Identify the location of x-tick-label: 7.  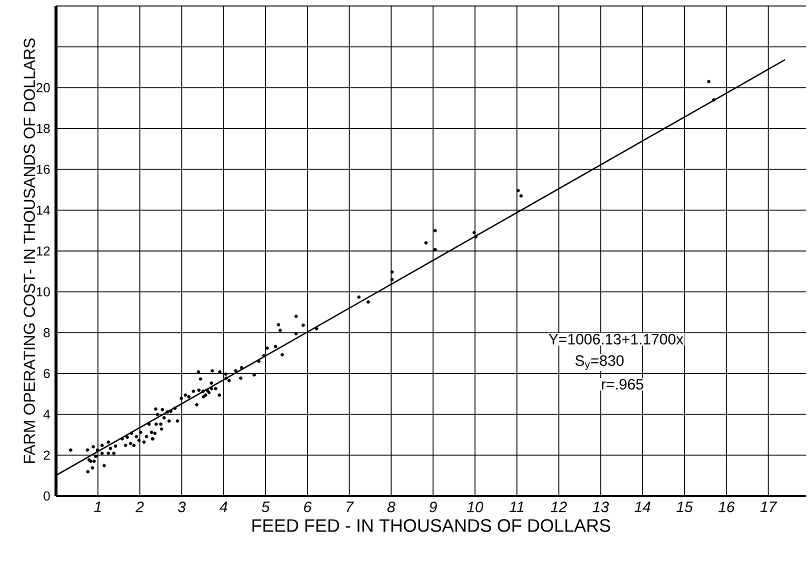
(350, 507).